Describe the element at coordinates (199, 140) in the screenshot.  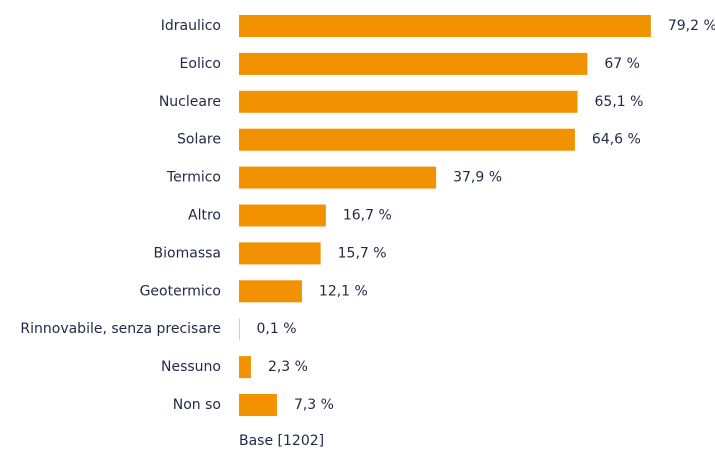
I see `category-label: Solare` at that location.